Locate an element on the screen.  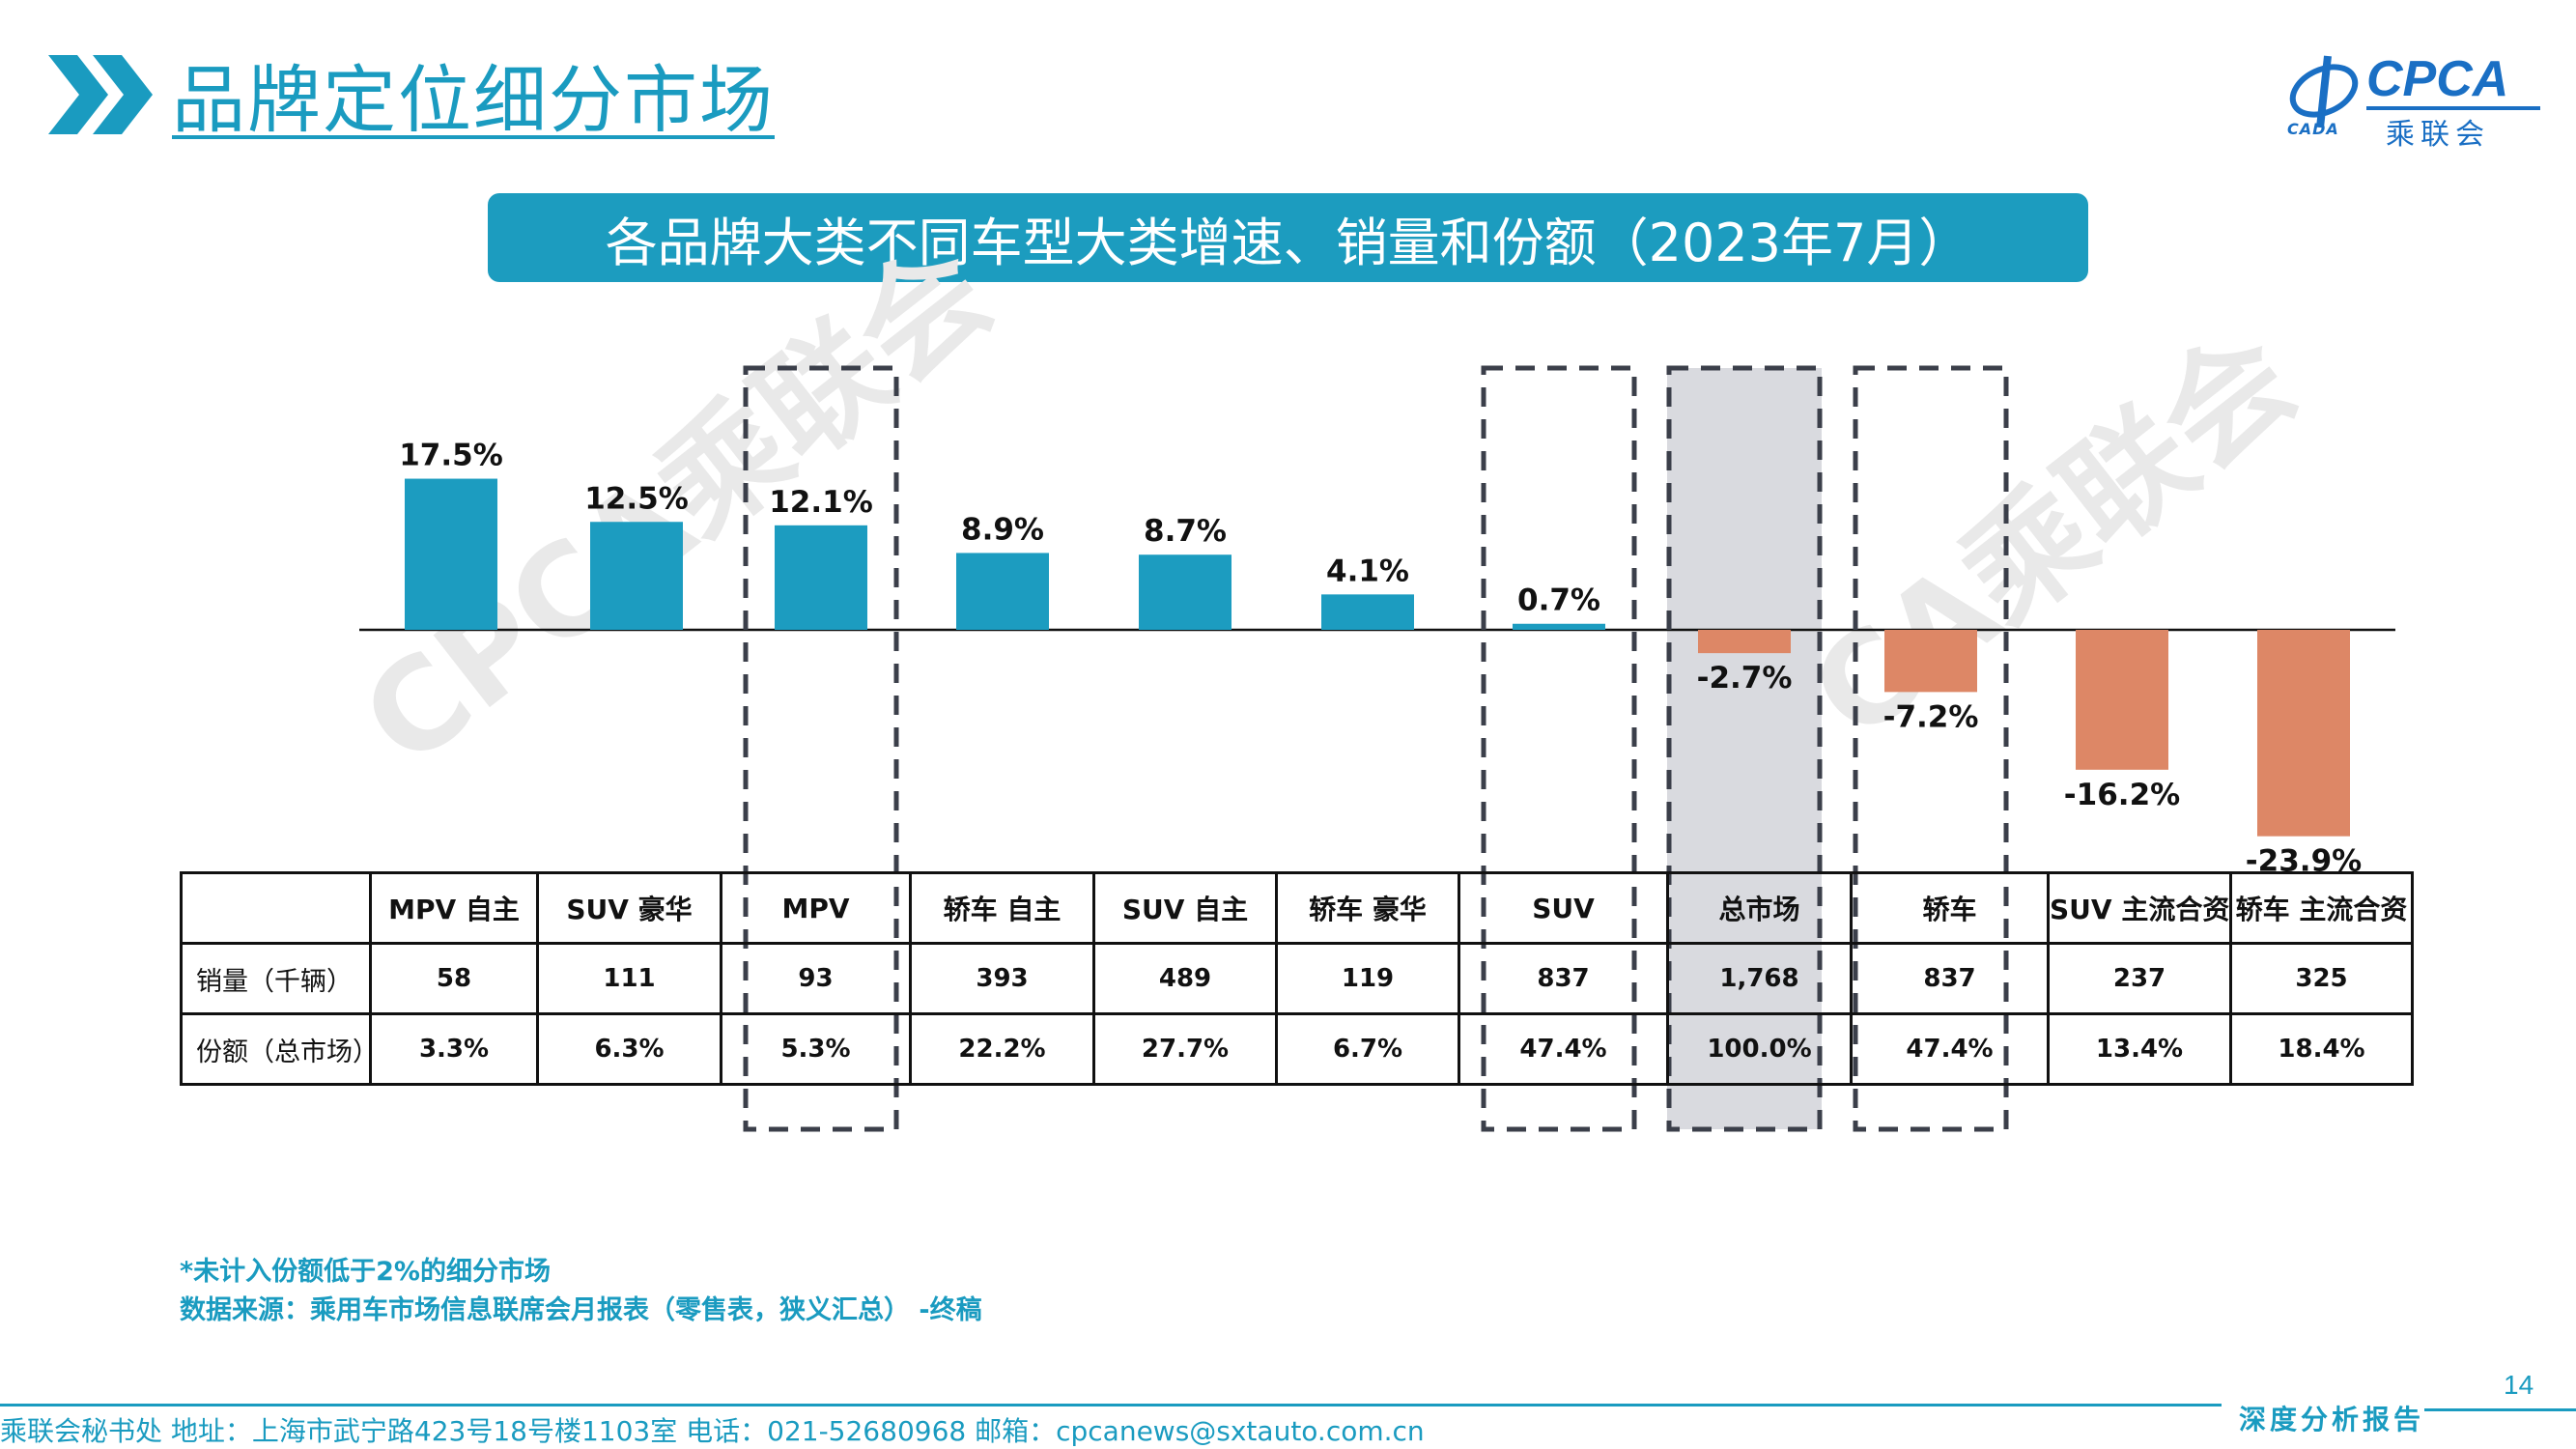
table-header-cell: MPV 自主 is located at coordinates (454, 908).